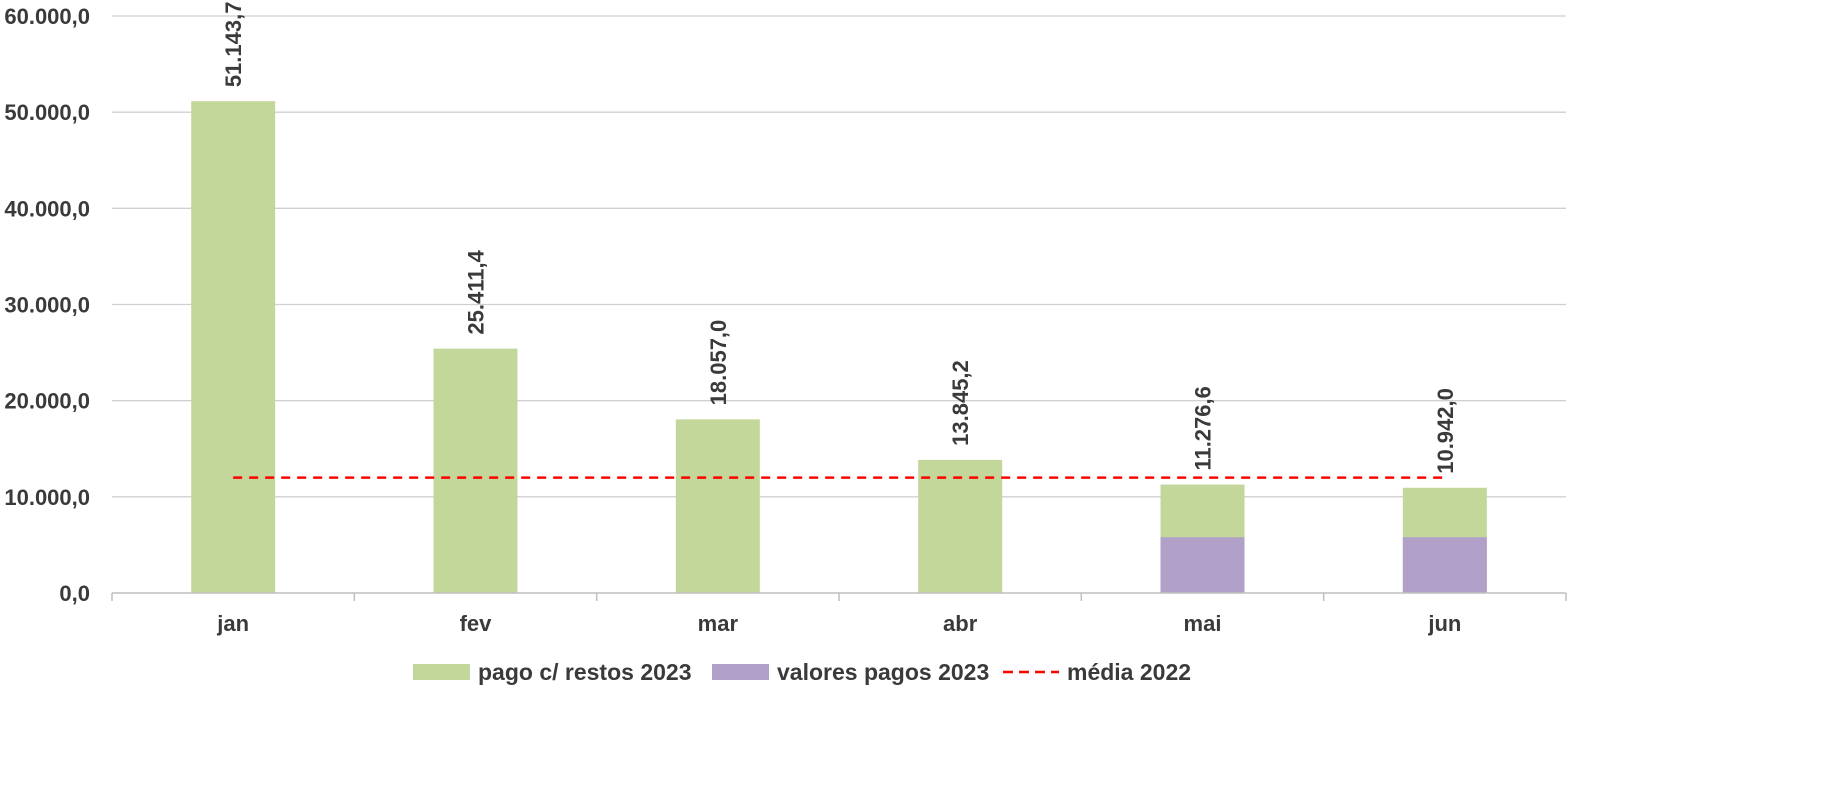 The width and height of the screenshot is (1821, 798). I want to click on x-axis: jan fev mar abr mai jun, so click(839, 614).